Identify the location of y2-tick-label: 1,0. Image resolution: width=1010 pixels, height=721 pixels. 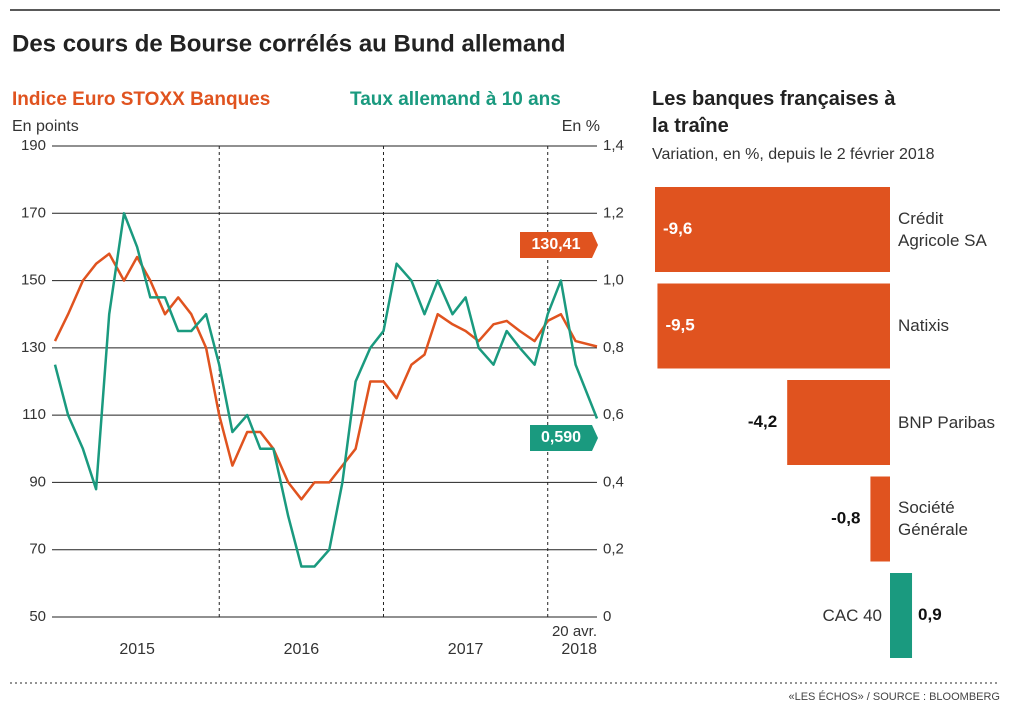
(613, 280).